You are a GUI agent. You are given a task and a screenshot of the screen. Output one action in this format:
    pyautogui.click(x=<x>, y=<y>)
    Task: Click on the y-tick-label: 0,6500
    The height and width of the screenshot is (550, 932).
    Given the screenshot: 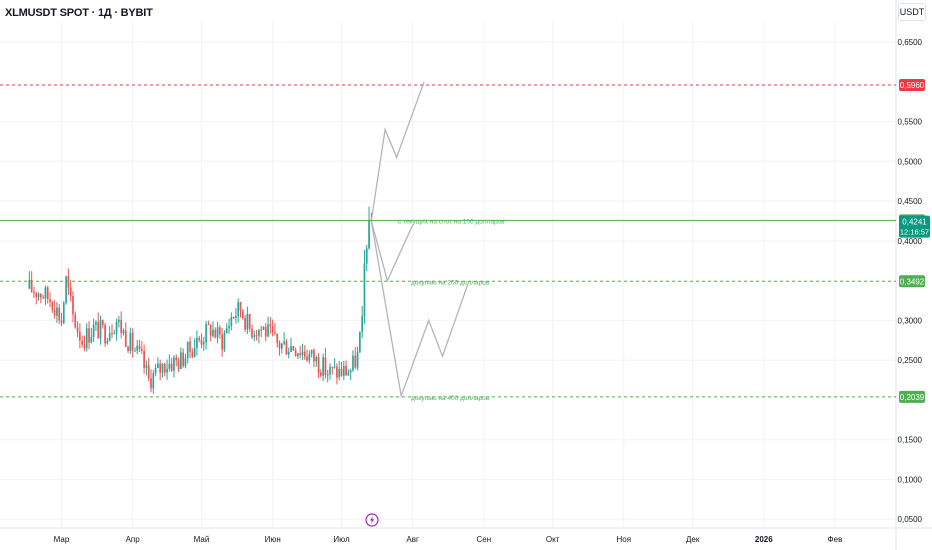 What is the action you would take?
    pyautogui.click(x=910, y=42)
    